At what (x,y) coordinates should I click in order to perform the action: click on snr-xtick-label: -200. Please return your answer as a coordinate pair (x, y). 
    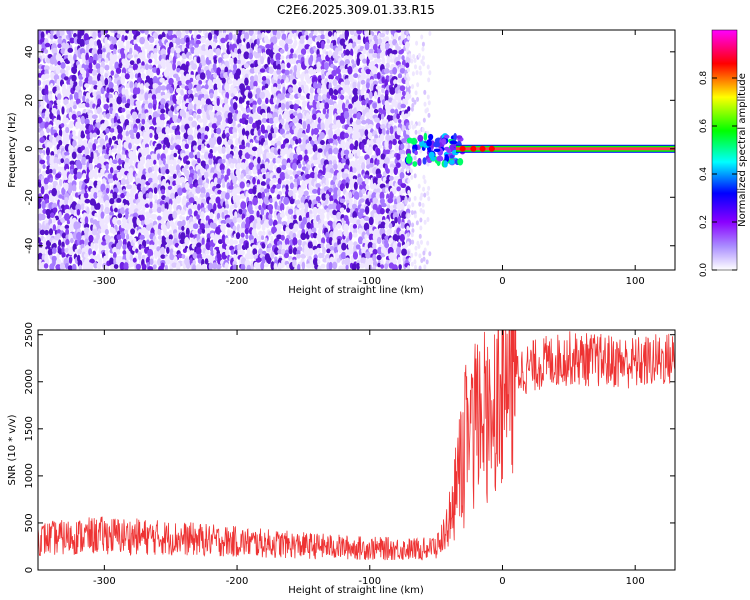
    Looking at the image, I should click on (237, 581).